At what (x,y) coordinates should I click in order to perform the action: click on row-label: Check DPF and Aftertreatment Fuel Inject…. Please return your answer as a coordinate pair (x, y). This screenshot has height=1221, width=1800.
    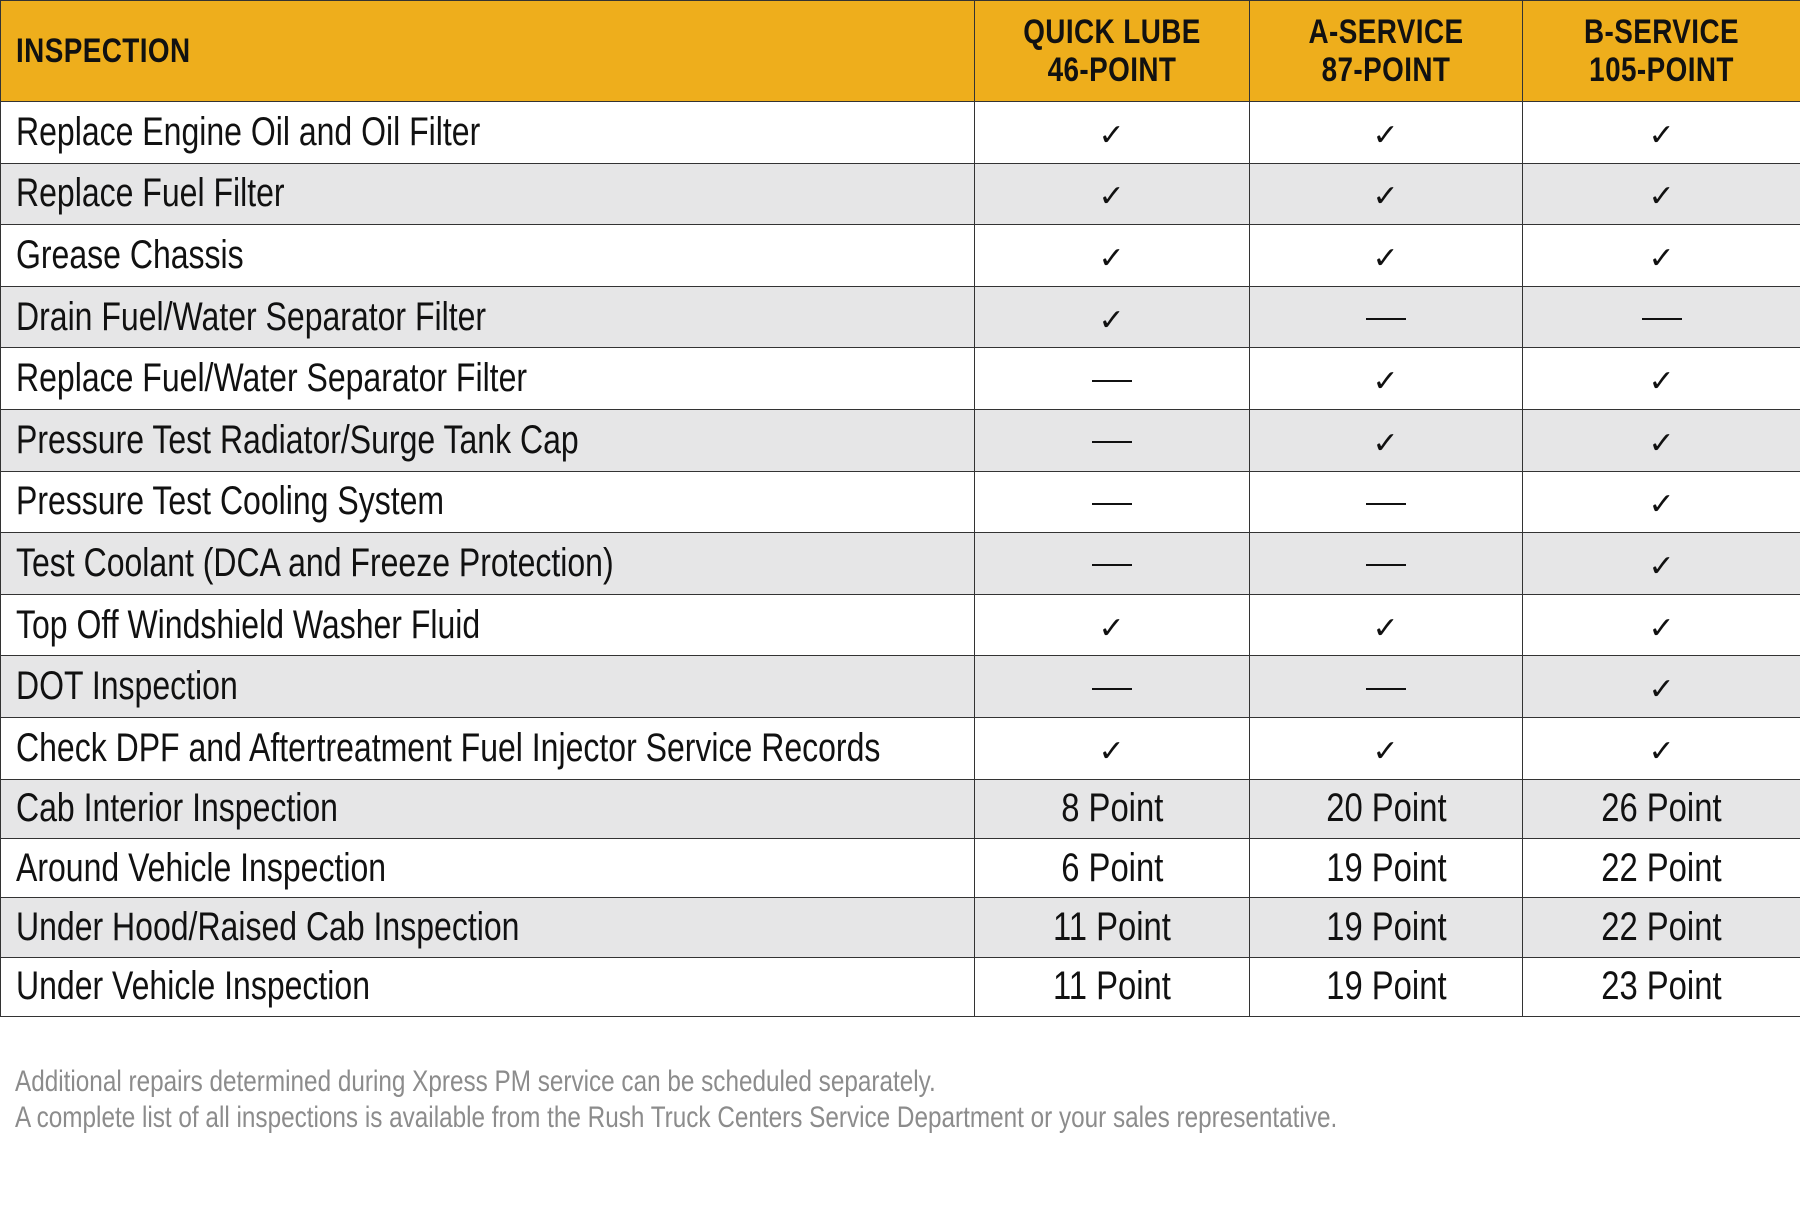
    Looking at the image, I should click on (448, 747).